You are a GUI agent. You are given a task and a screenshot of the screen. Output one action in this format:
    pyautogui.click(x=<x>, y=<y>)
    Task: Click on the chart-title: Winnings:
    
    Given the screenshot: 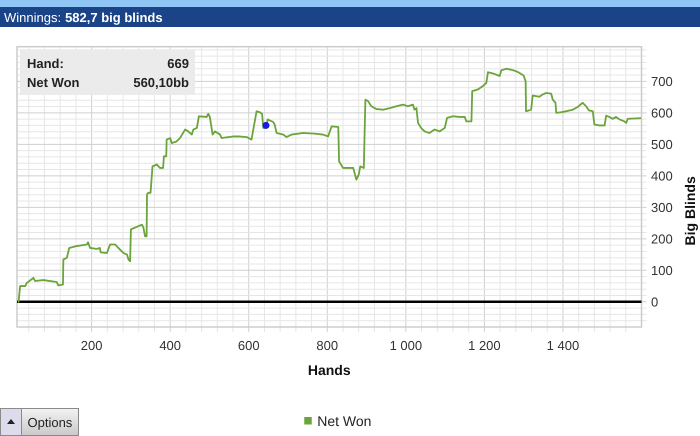 What is the action you would take?
    pyautogui.click(x=33, y=17)
    